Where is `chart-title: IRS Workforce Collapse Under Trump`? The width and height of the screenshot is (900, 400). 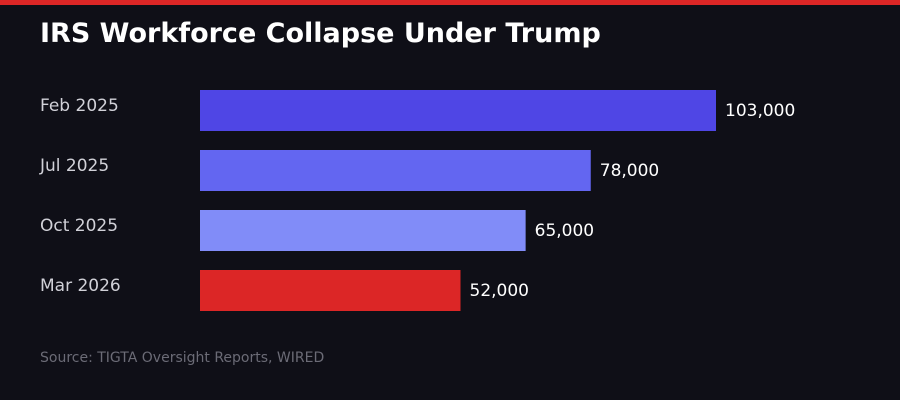
chart-title: IRS Workforce Collapse Under Trump is located at coordinates (320, 33).